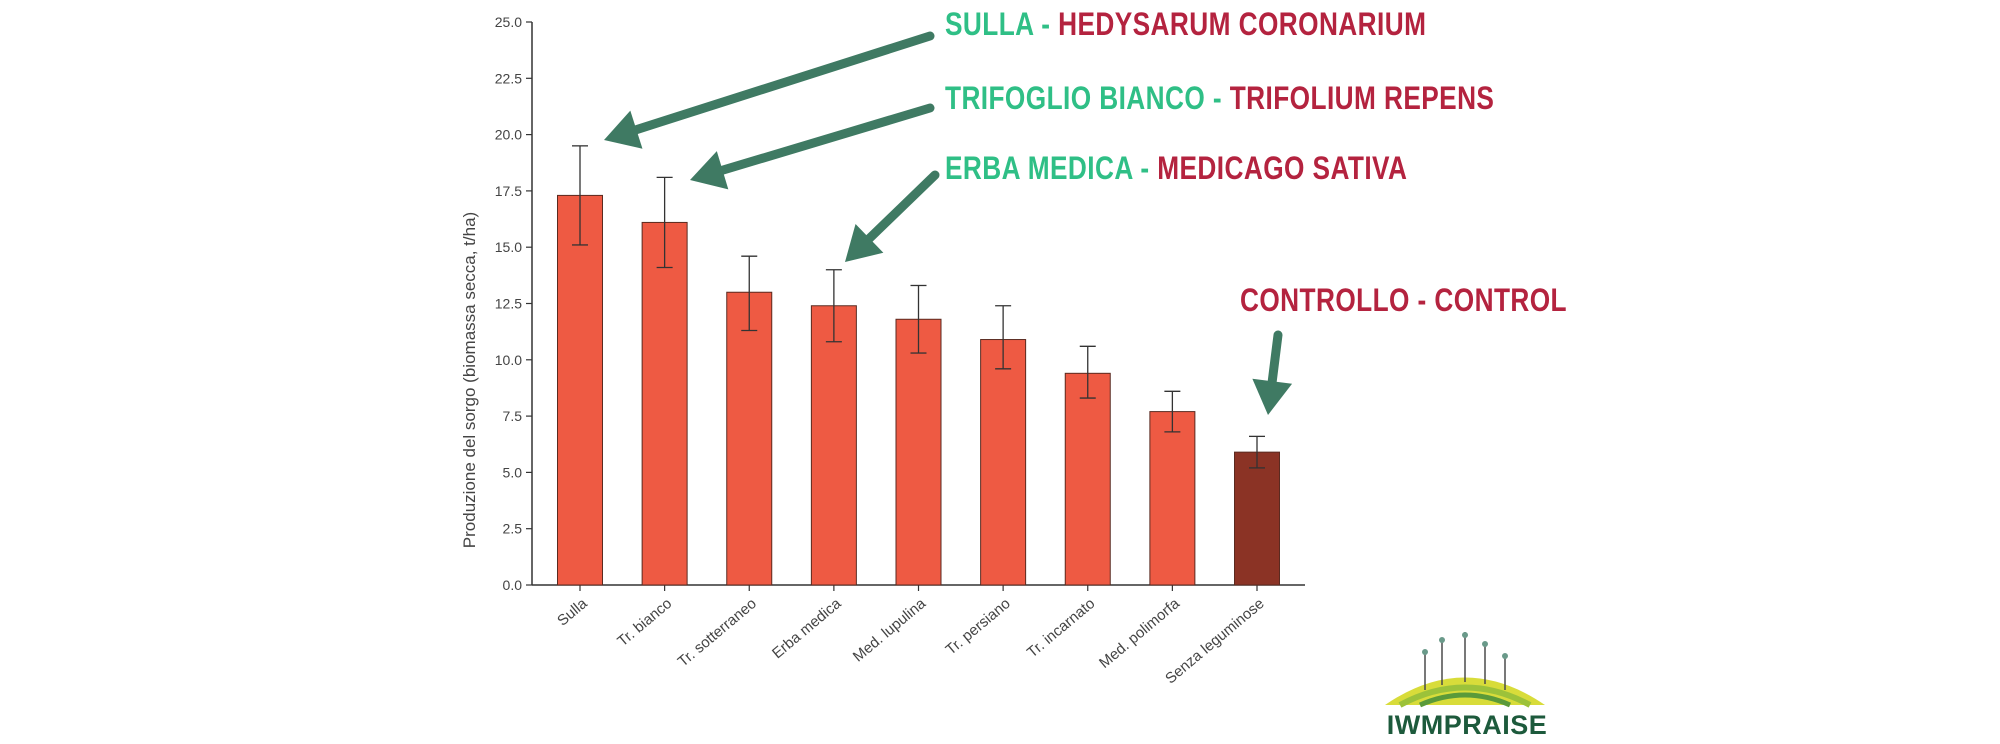 The image size is (2000, 744). I want to click on x-tick-label: Med. polimorfa, so click(1139, 633).